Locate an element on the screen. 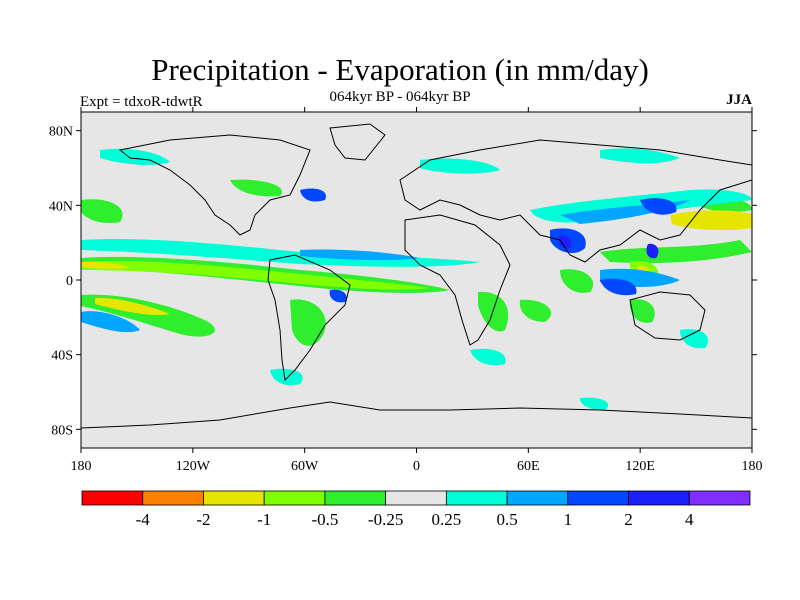  map-title: Precipitation - Evaporation (in mm/day) is located at coordinates (400, 69).